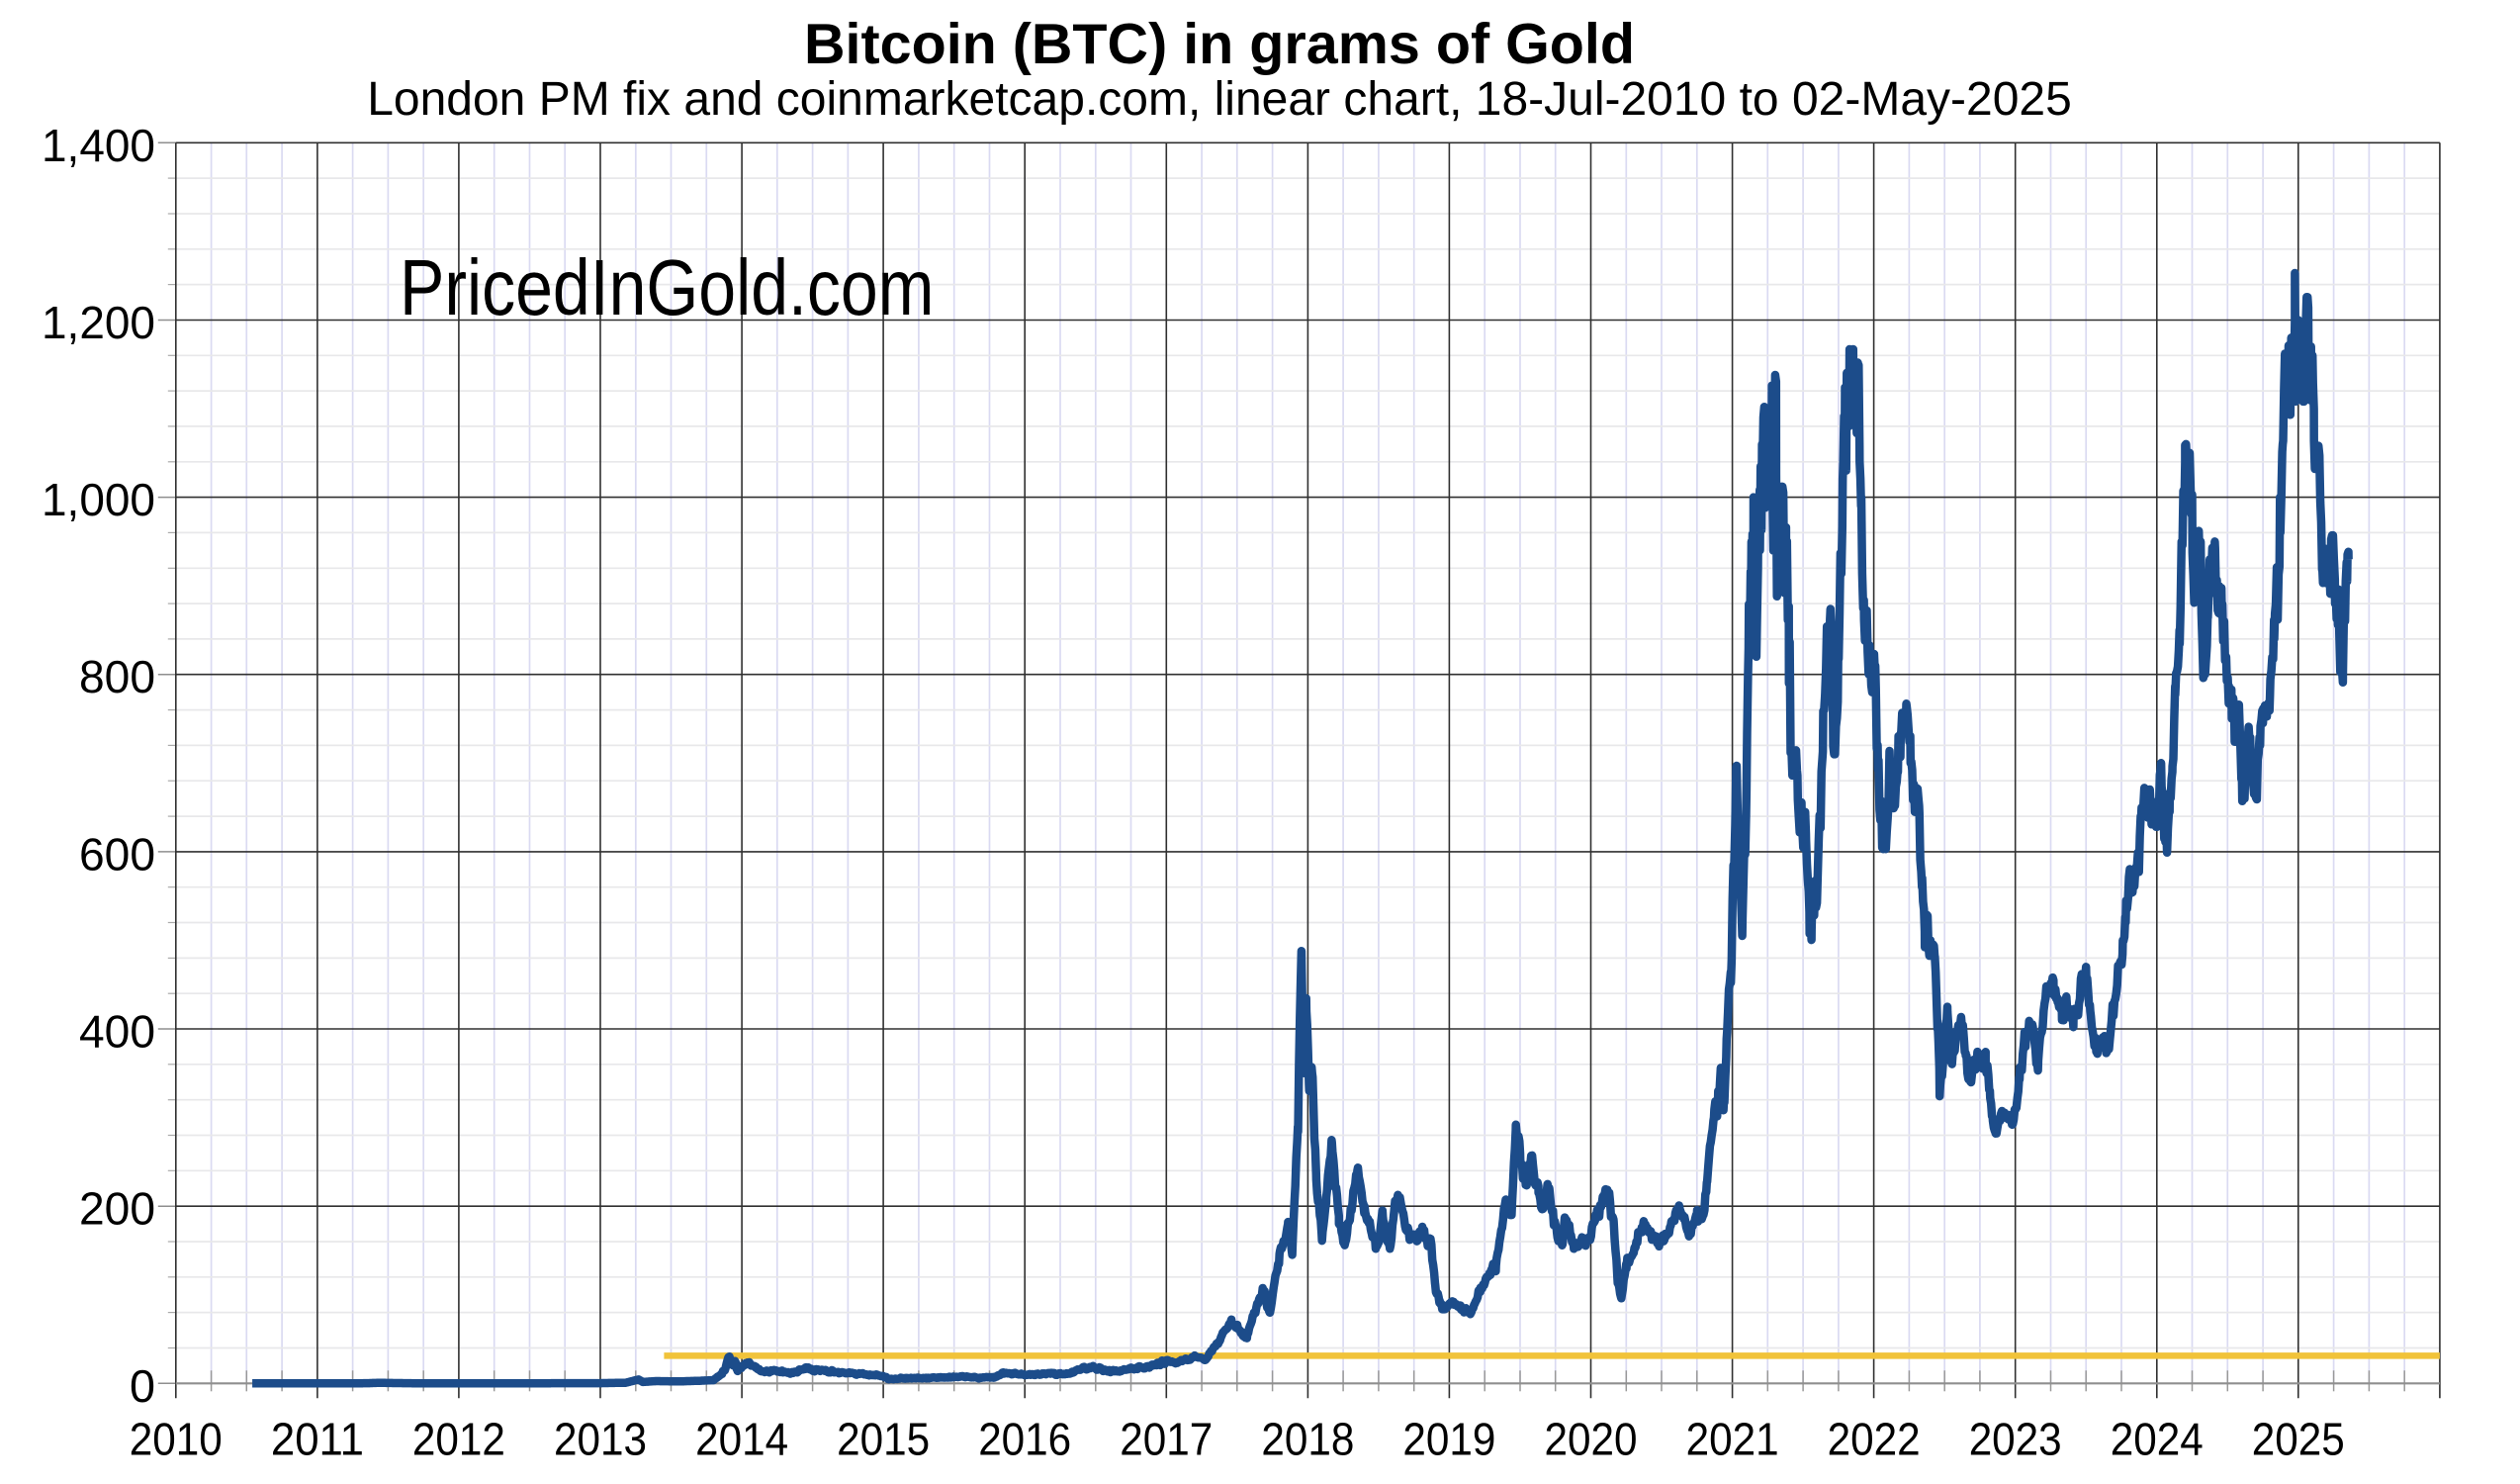  What do you see at coordinates (117, 1032) in the screenshot?
I see `svg-text: 400` at bounding box center [117, 1032].